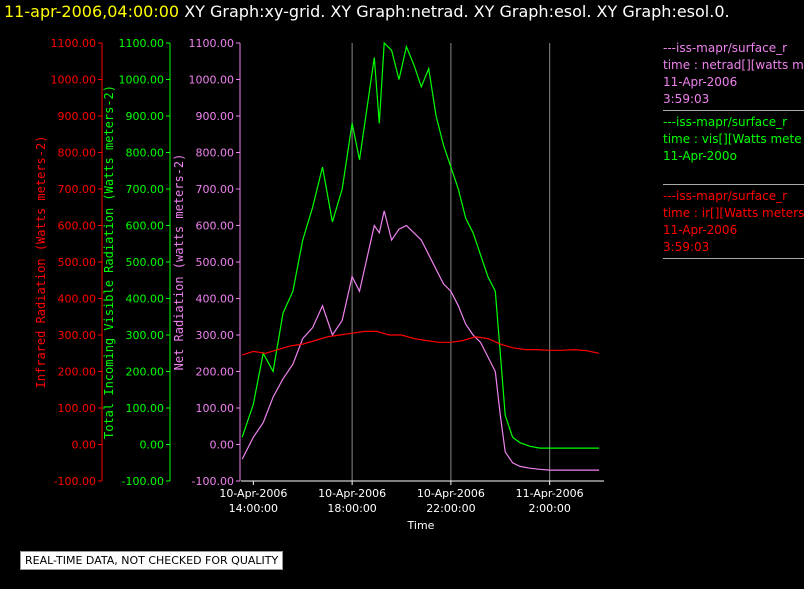 The image size is (804, 589). What do you see at coordinates (549, 508) in the screenshot?
I see `x-tick-label: 2:00:00` at bounding box center [549, 508].